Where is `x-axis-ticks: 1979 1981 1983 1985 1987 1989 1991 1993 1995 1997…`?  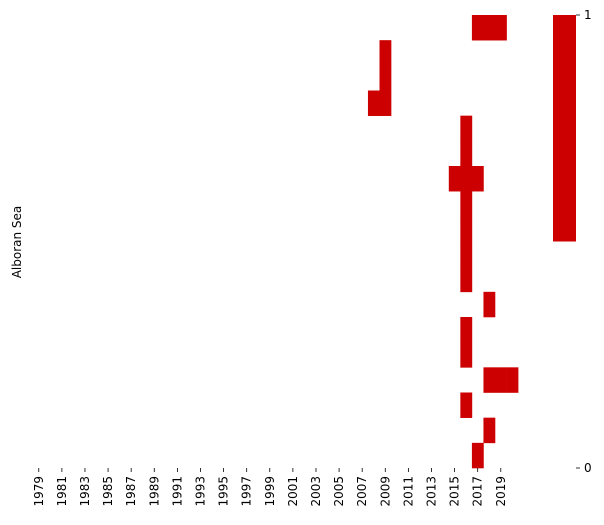
x-axis-ticks: 1979 1981 1983 1985 1987 1989 1991 1993 1995 1997… is located at coordinates (270, 487).